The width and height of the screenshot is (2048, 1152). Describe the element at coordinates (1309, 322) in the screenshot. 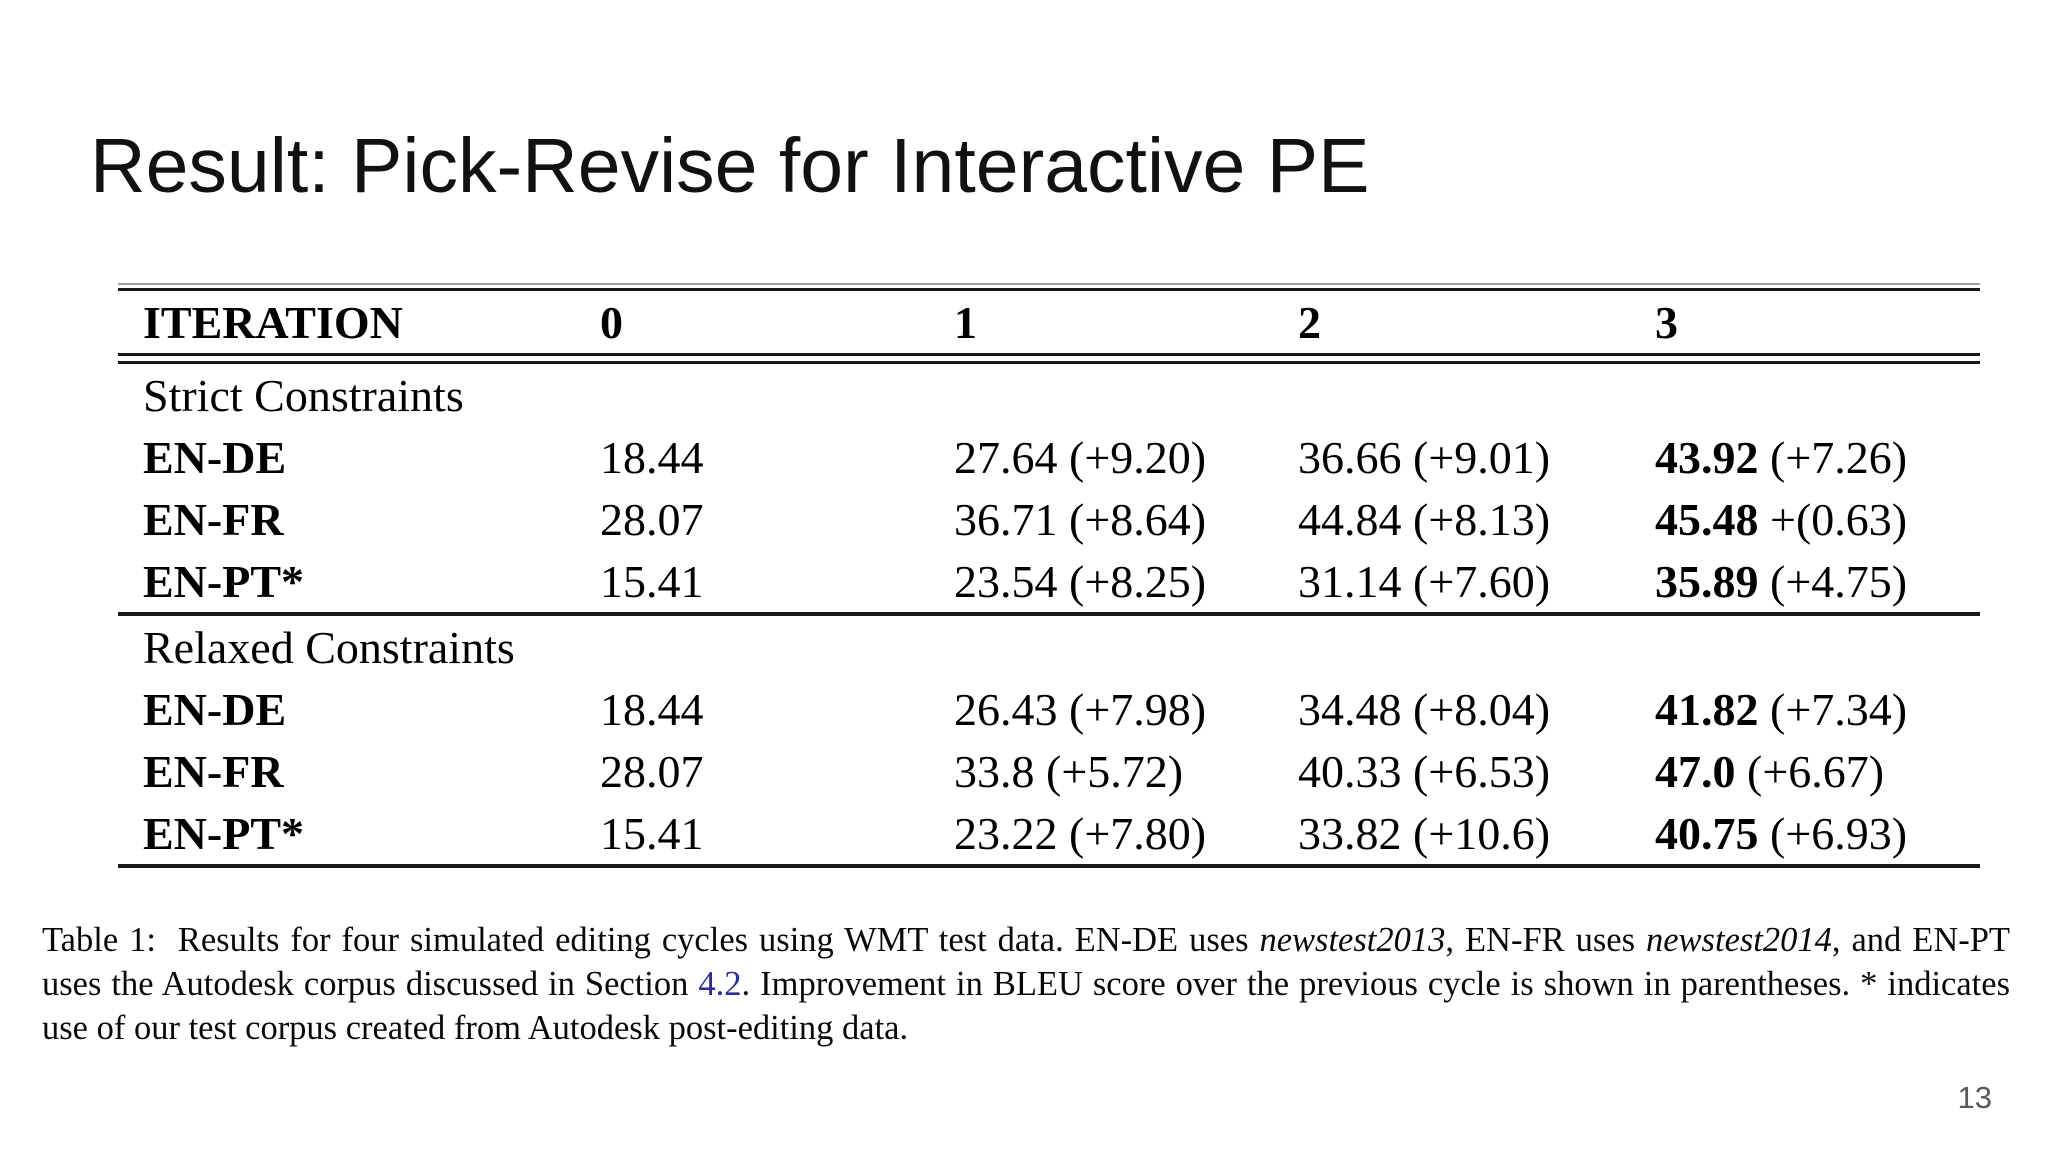

I see `column-header-2: 2` at that location.